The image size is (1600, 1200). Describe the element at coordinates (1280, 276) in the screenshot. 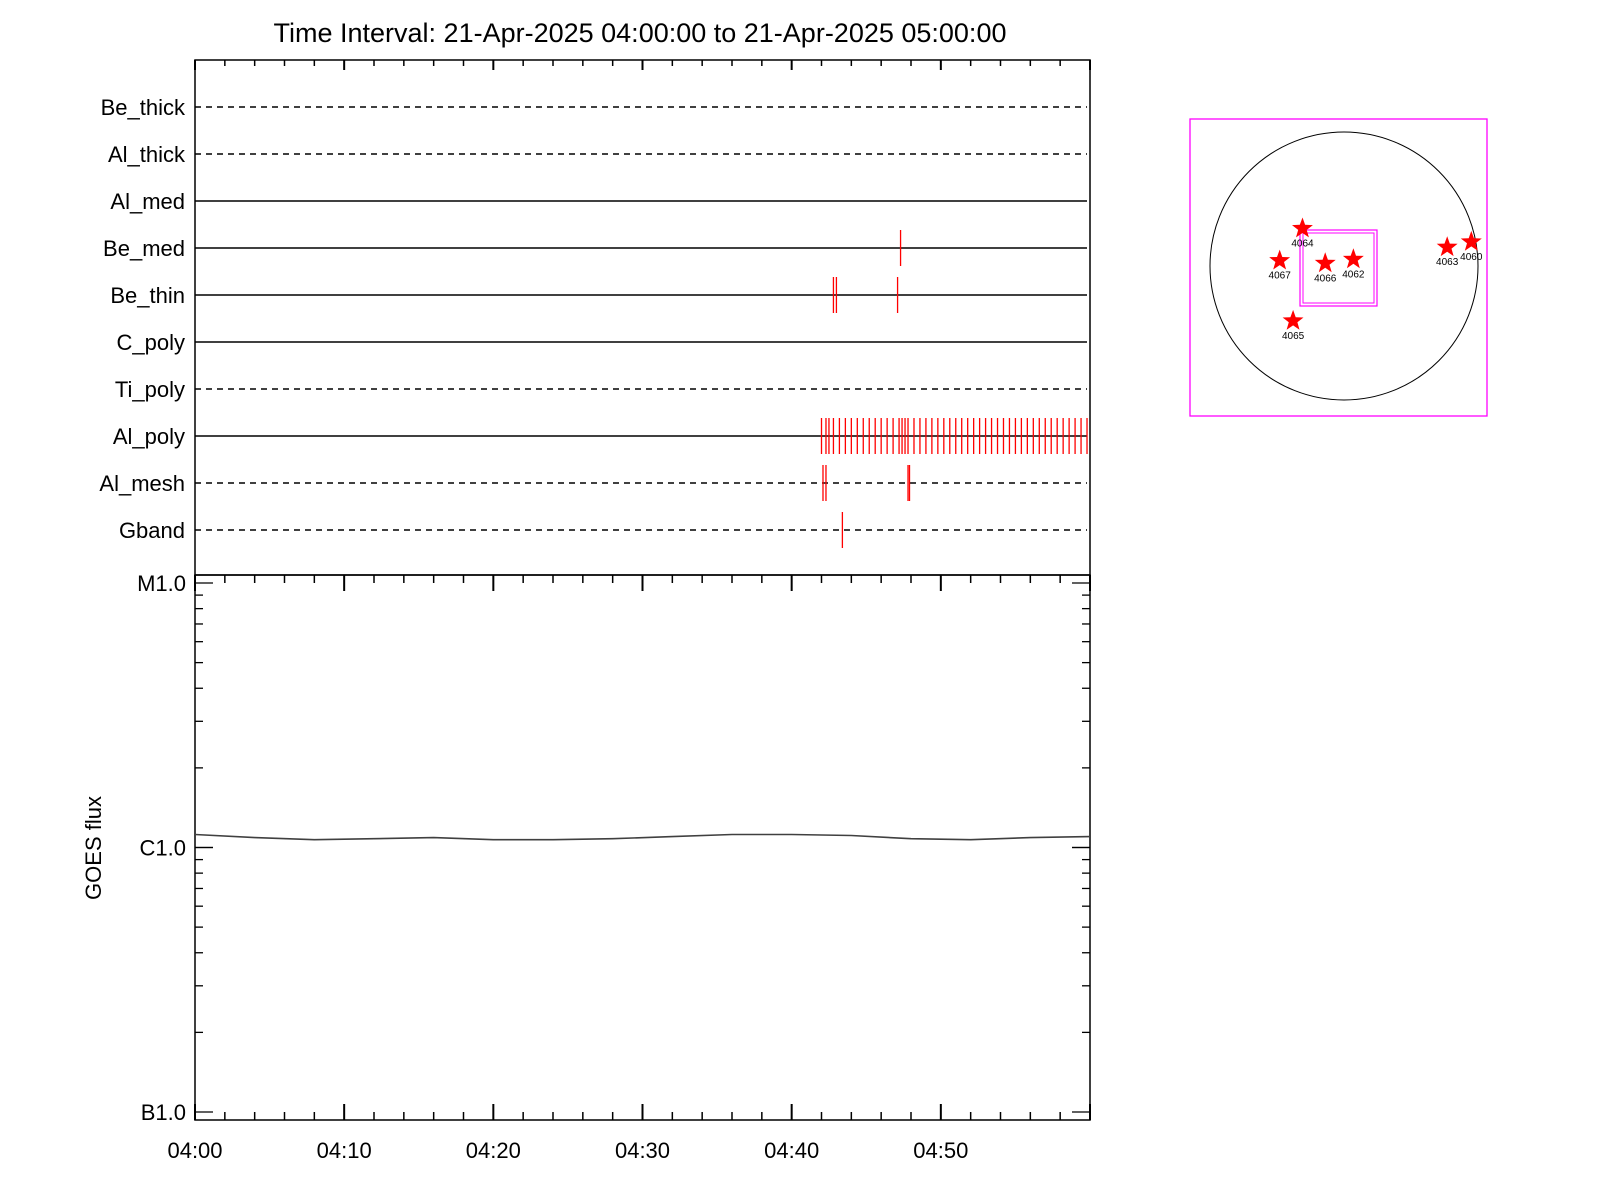

I see `active-region-label: 4067` at that location.